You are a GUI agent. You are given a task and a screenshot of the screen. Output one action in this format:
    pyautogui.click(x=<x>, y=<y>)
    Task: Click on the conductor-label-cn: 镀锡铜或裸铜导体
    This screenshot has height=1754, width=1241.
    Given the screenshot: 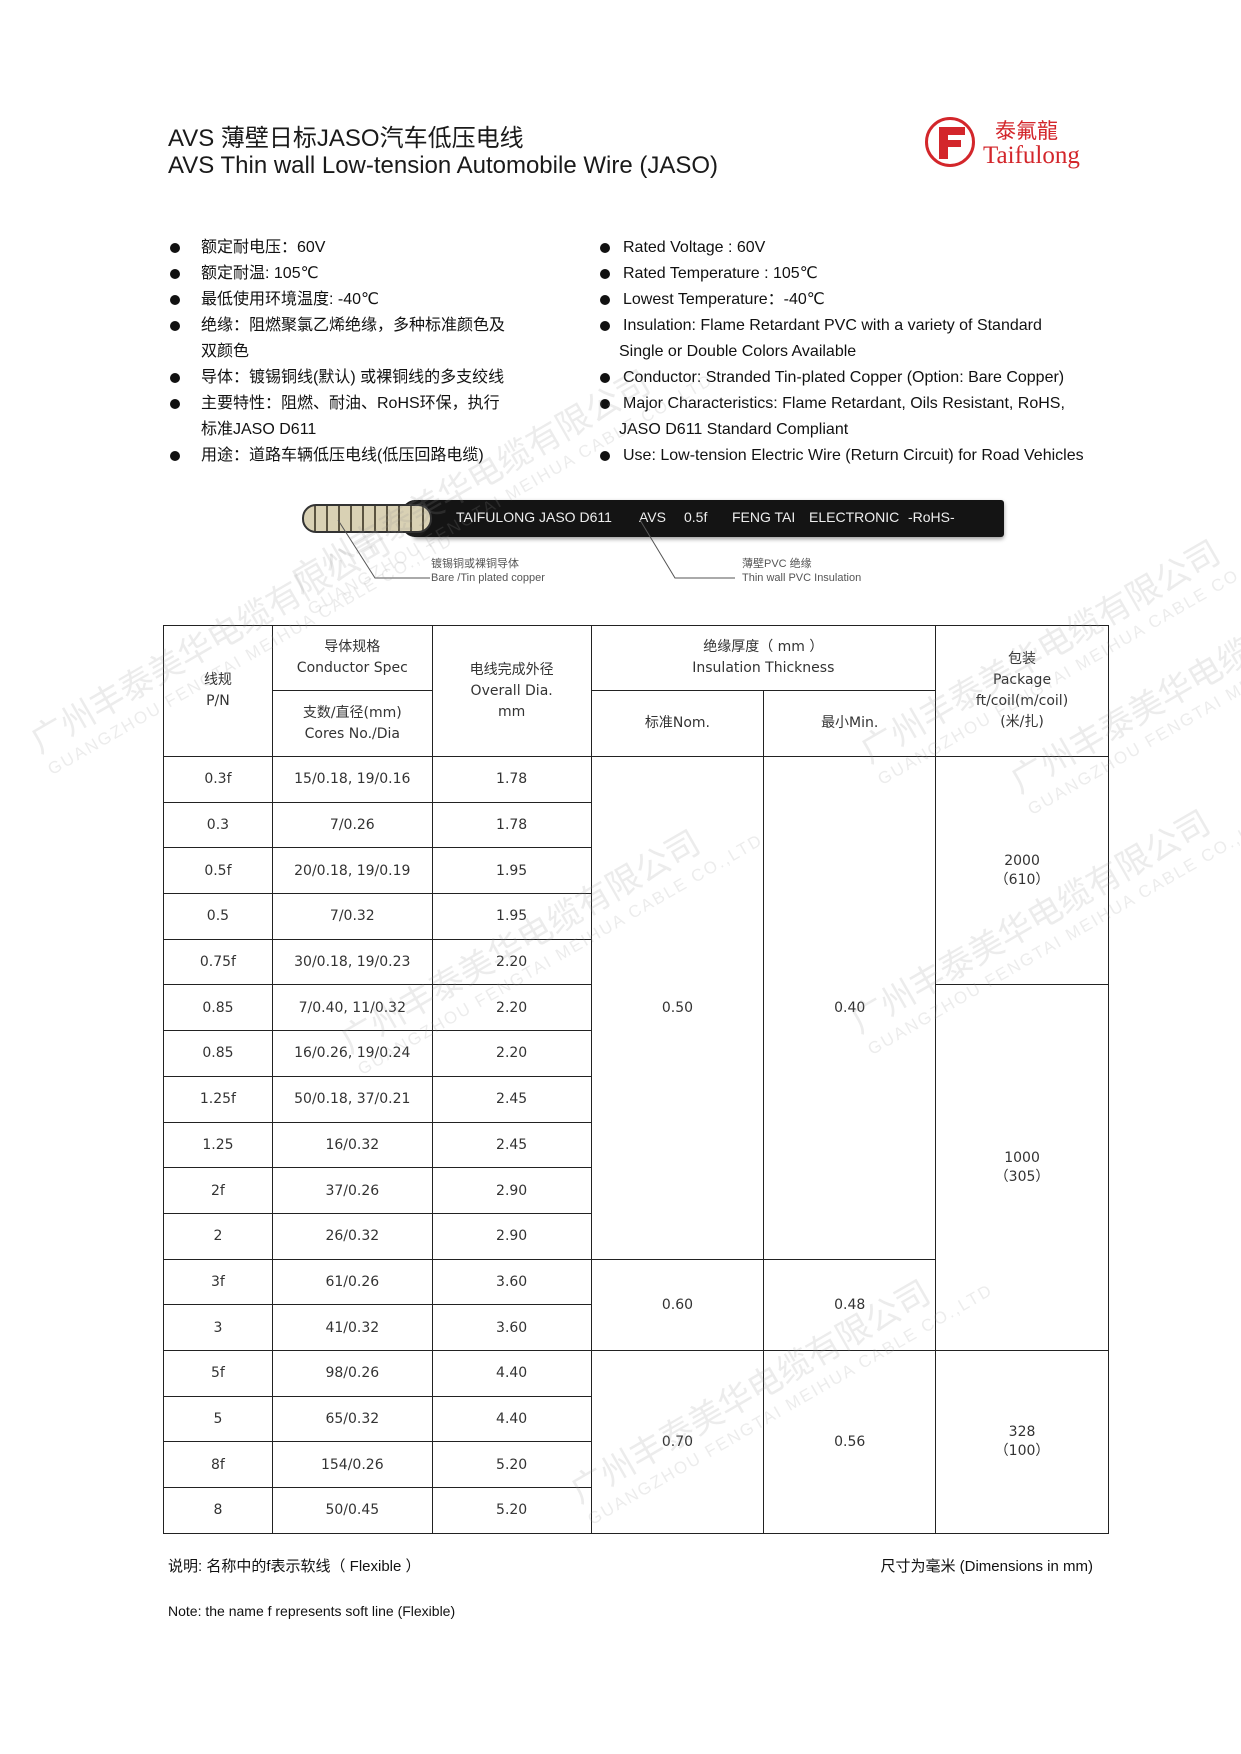 What is the action you would take?
    pyautogui.click(x=475, y=564)
    